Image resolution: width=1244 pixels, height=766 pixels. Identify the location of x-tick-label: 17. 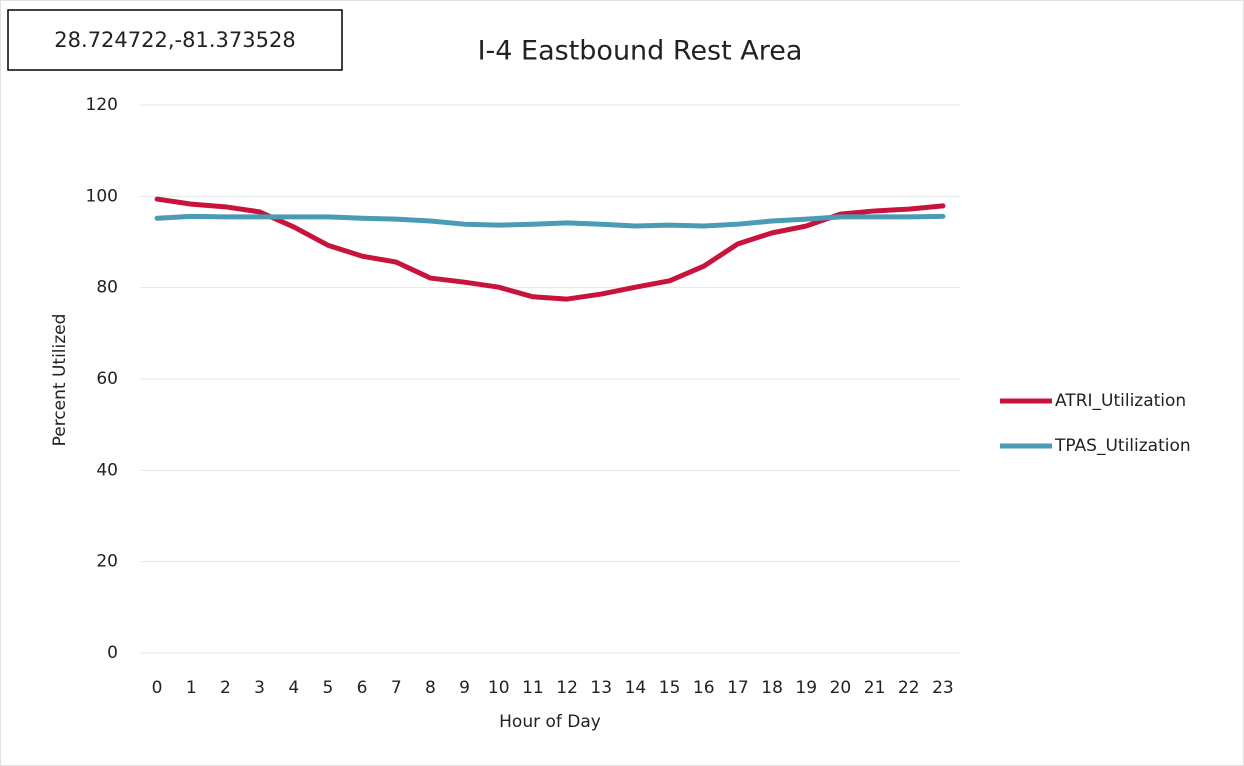
(738, 688).